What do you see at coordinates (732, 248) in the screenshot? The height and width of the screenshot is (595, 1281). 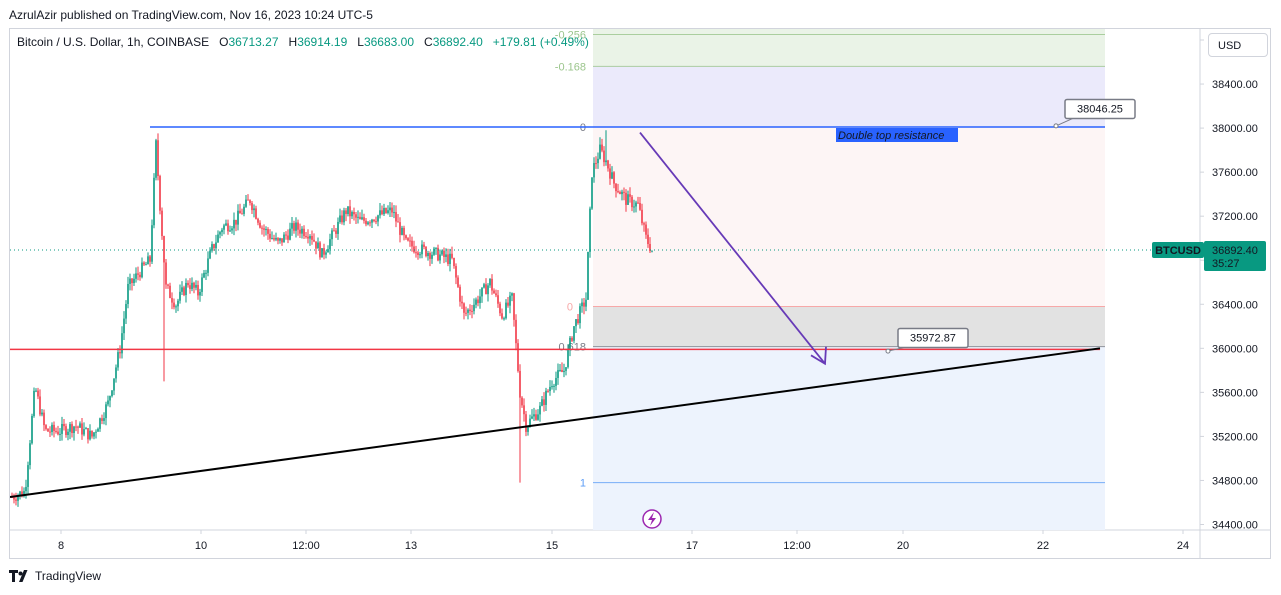 I see `projection-arrow-shaft` at bounding box center [732, 248].